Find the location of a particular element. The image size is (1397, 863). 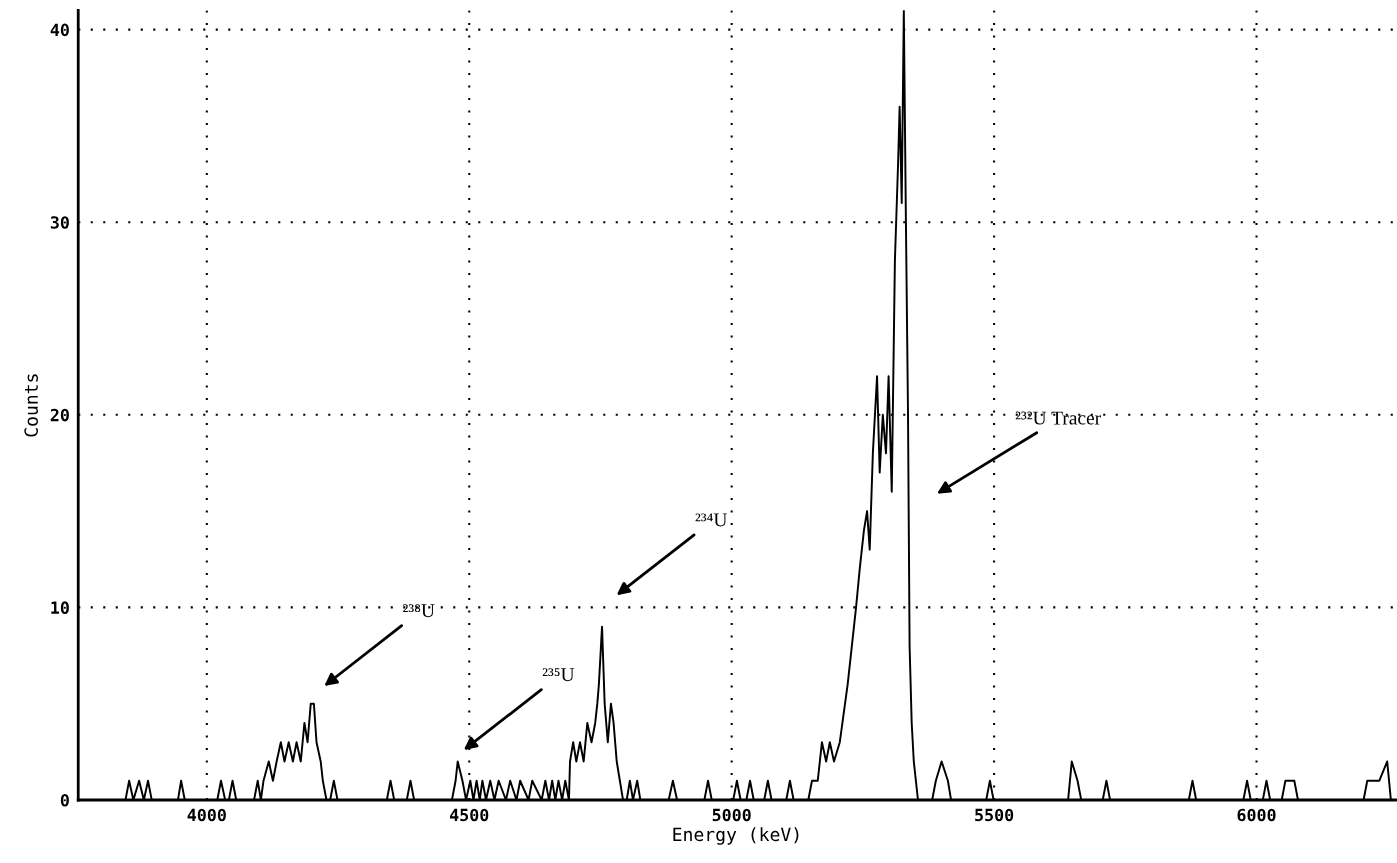

x-tick-label: 5500 is located at coordinates (994, 815).